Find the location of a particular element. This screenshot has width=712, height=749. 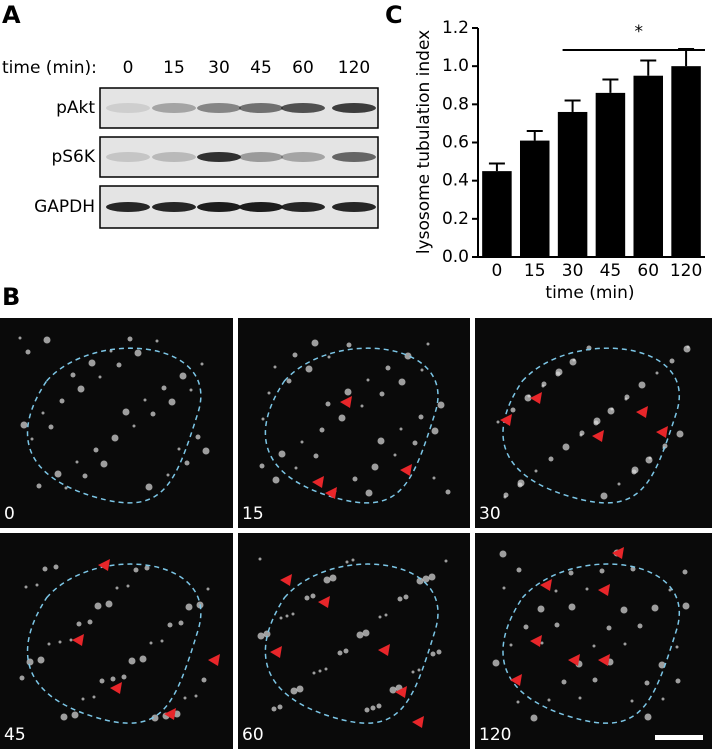

frame-label: 0 is located at coordinates (9, 514).